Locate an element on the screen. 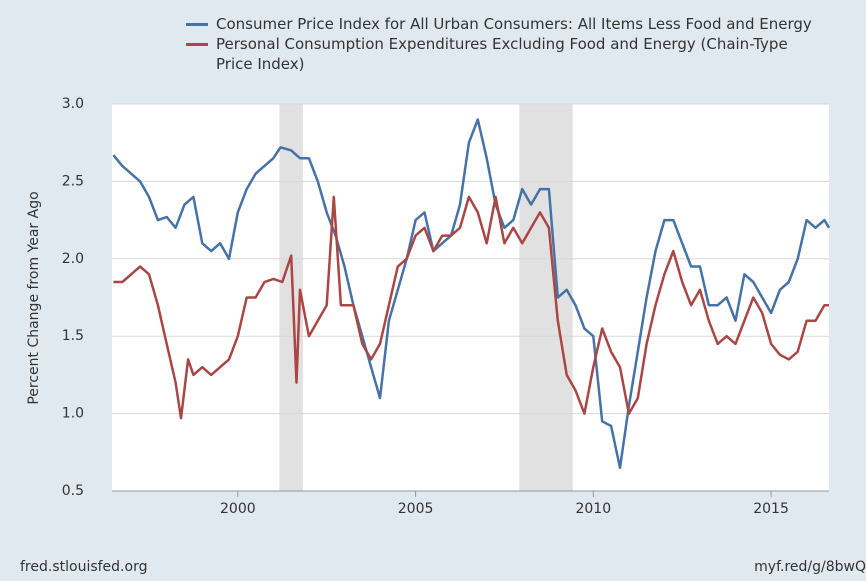  y-tick-label: 1.0 is located at coordinates (73, 414).